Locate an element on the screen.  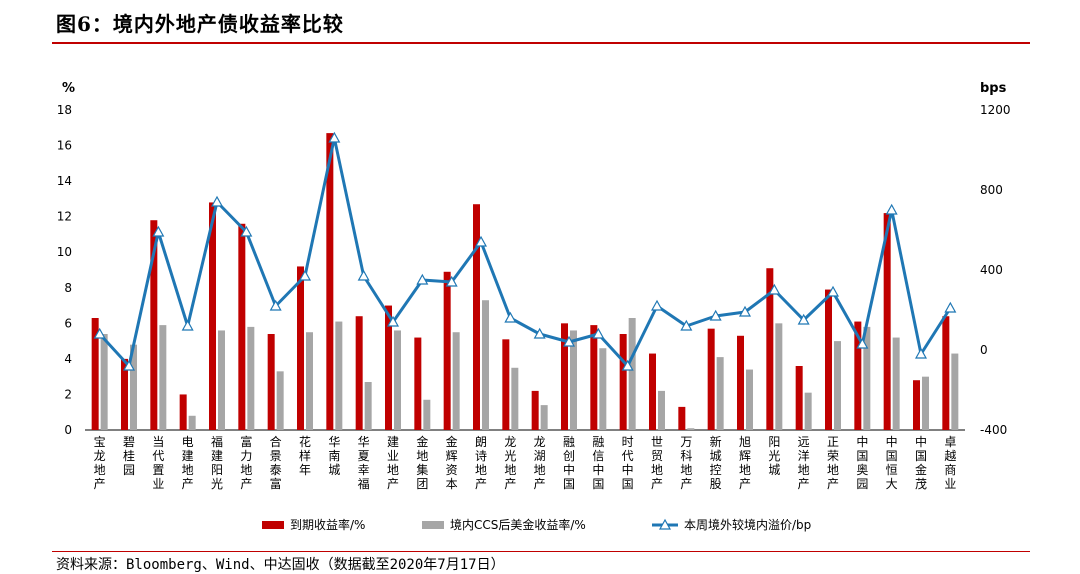
right-tick-label: 800 is located at coordinates (991, 190).